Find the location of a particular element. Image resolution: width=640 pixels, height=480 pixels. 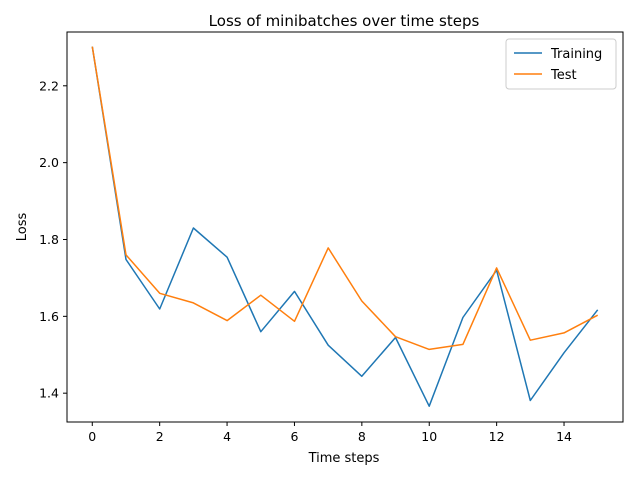

legend: Training Test is located at coordinates (561, 64).